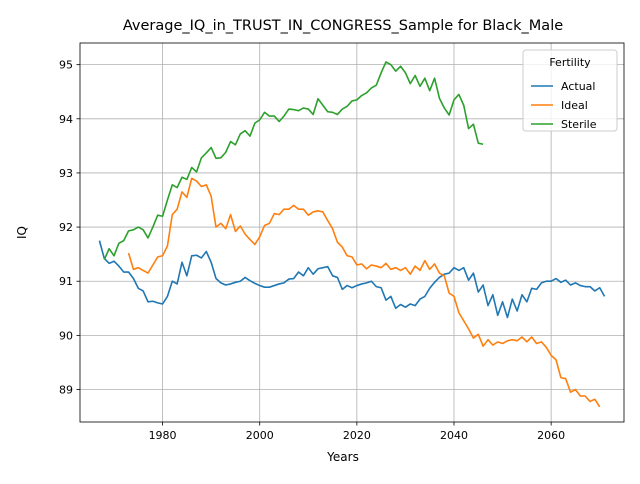  What do you see at coordinates (66, 227) in the screenshot?
I see `y-tick-label: 92` at bounding box center [66, 227].